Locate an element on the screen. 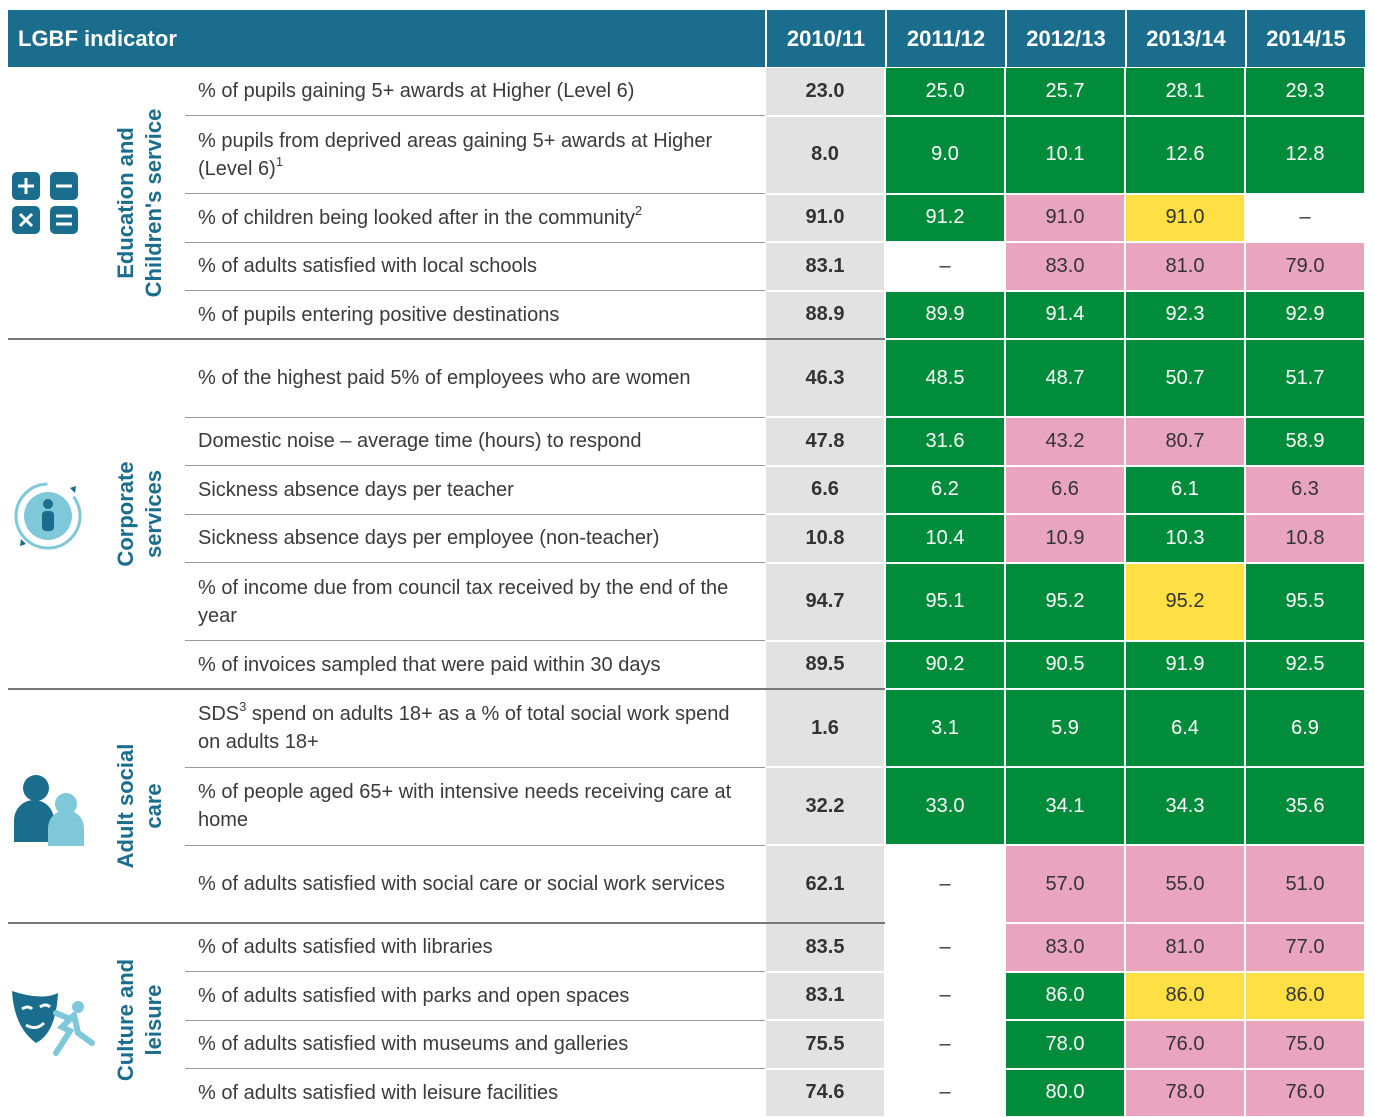 Image resolution: width=1375 pixels, height=1117 pixels. year-header: 2010/11 is located at coordinates (825, 38).